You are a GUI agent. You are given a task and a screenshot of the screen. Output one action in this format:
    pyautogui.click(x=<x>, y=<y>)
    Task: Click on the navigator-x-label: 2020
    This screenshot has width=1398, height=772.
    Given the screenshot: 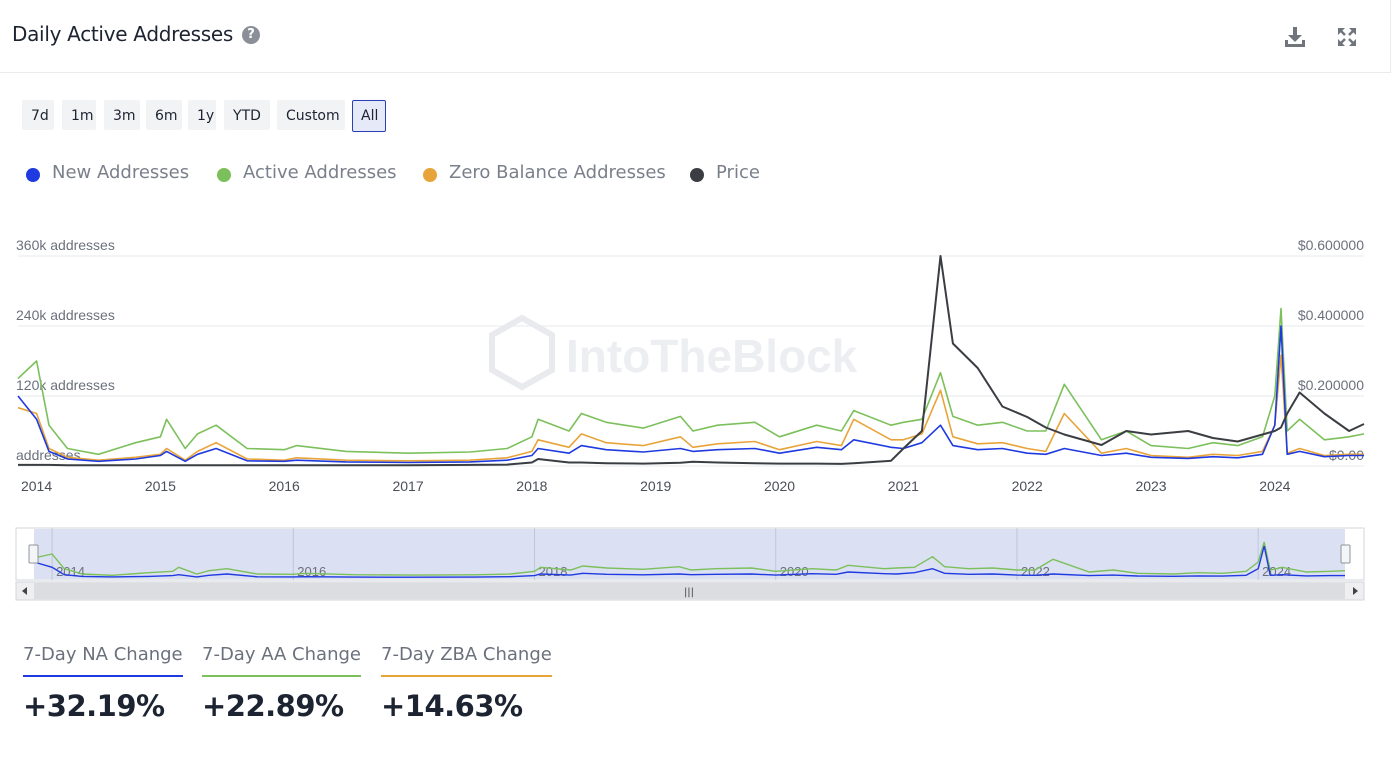 What is the action you would take?
    pyautogui.click(x=794, y=571)
    